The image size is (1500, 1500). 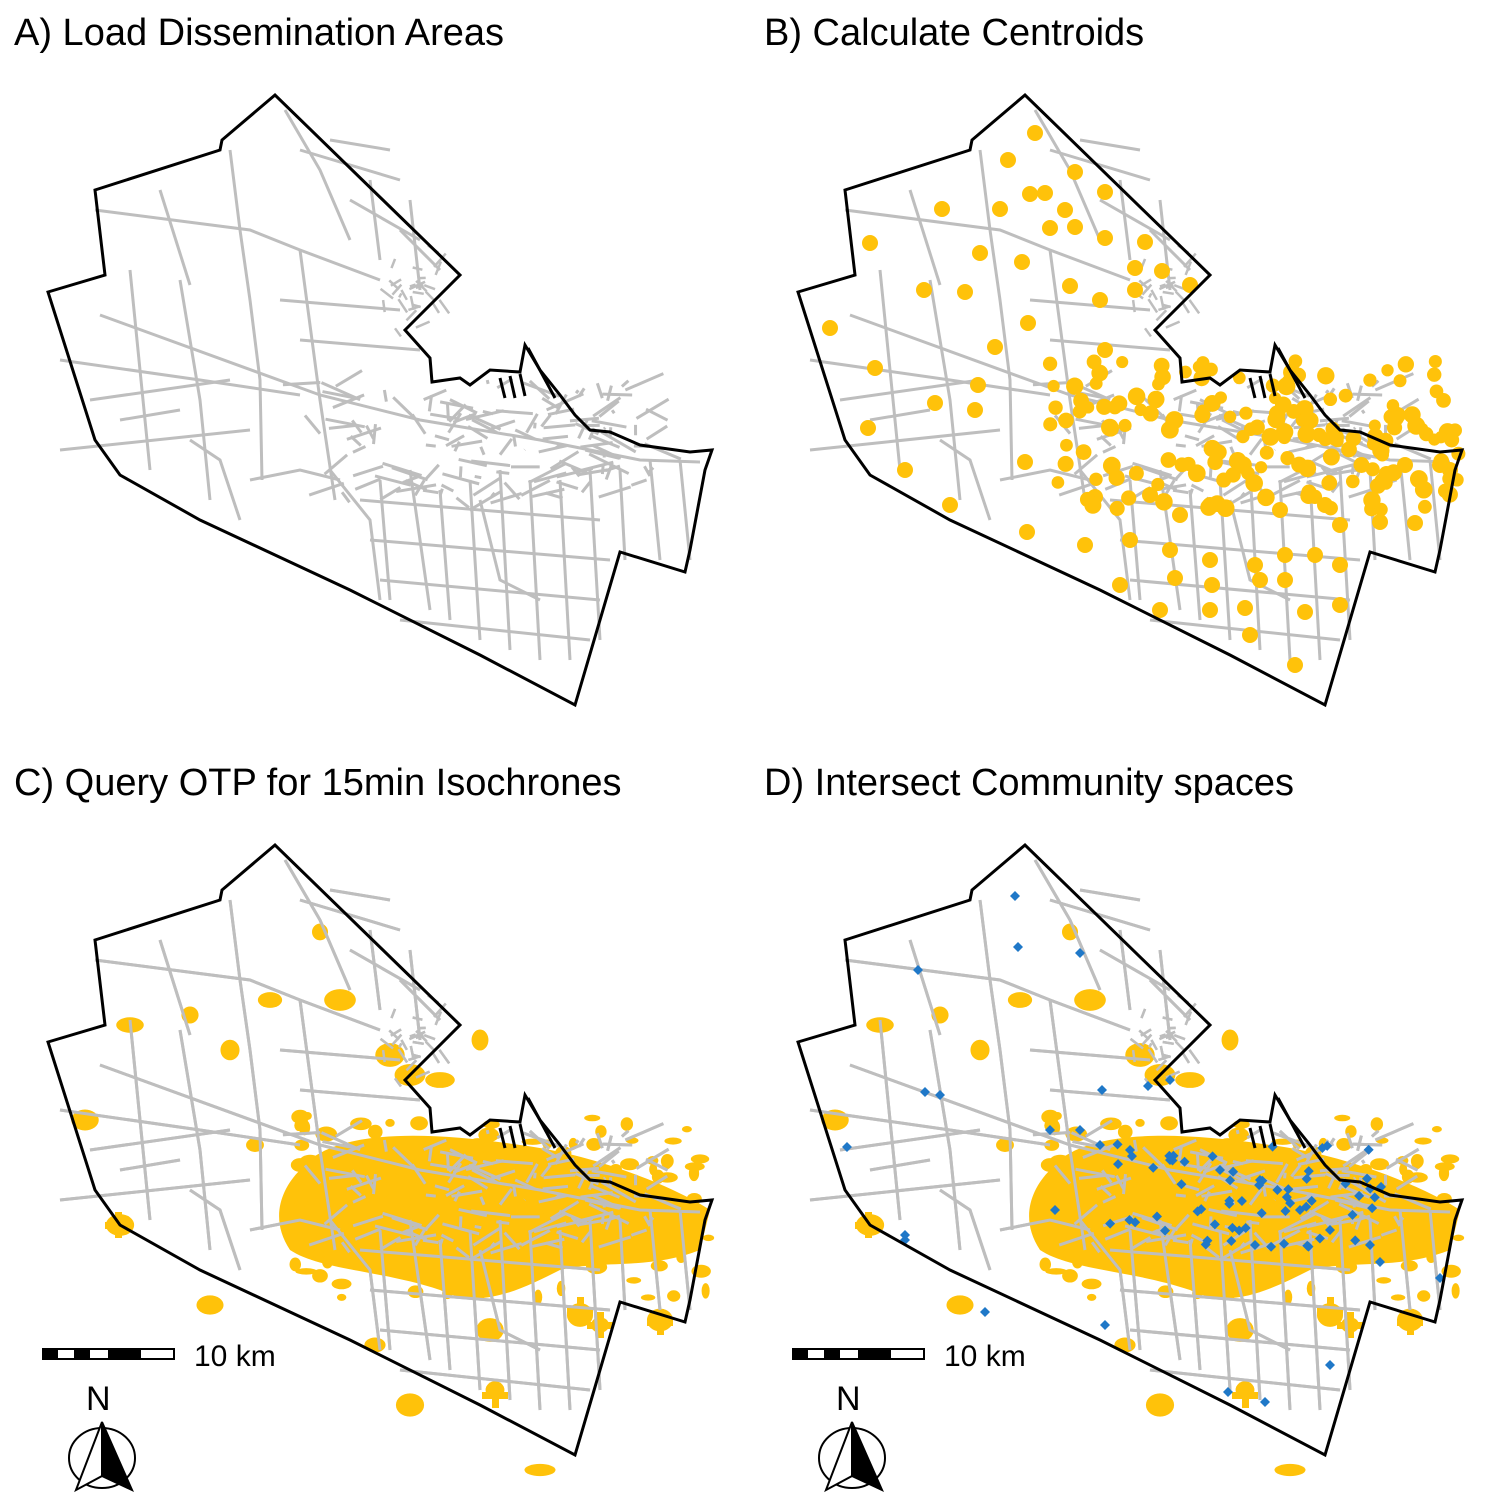 I want to click on scale-bar: 10 km, so click(x=171, y=1356).